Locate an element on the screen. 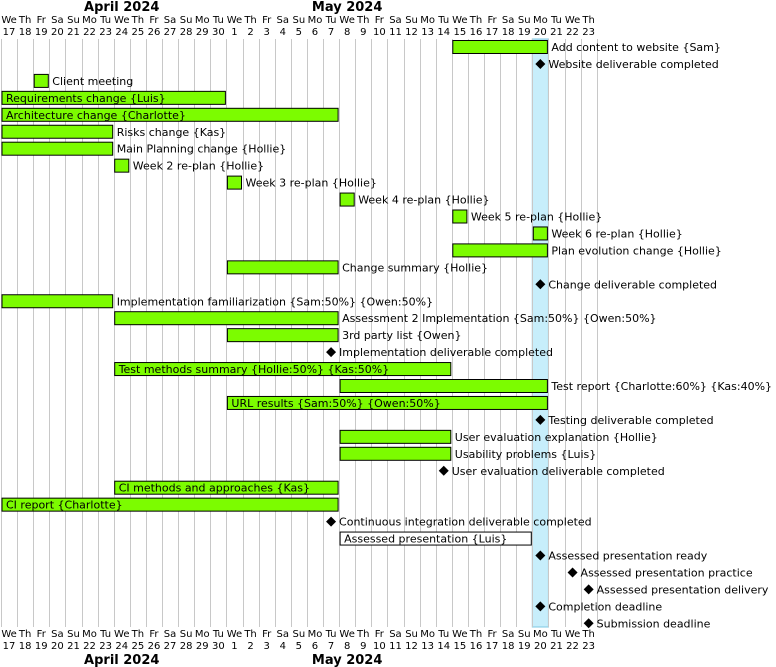 The width and height of the screenshot is (776, 667). top-day-label: 15 is located at coordinates (459, 32).